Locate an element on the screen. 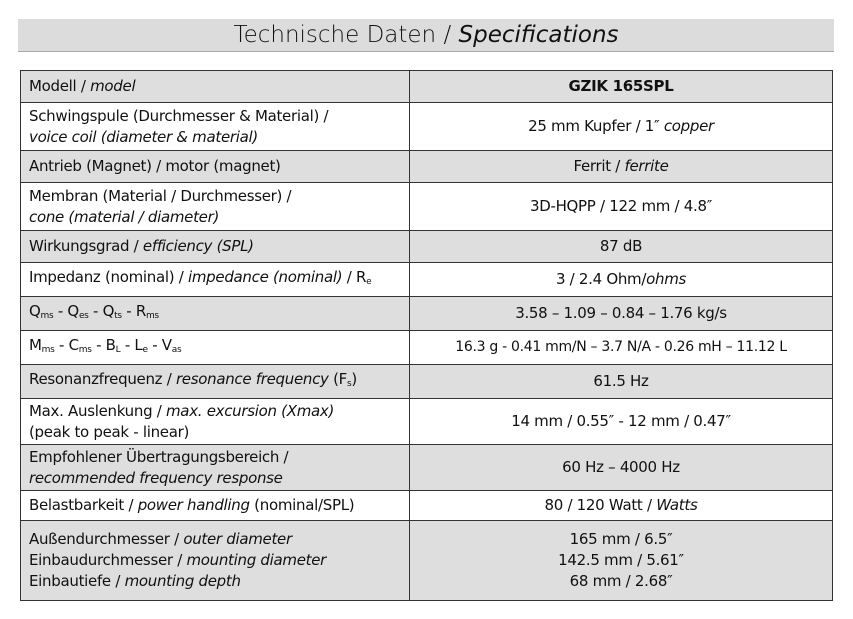  t: copper is located at coordinates (688, 126).